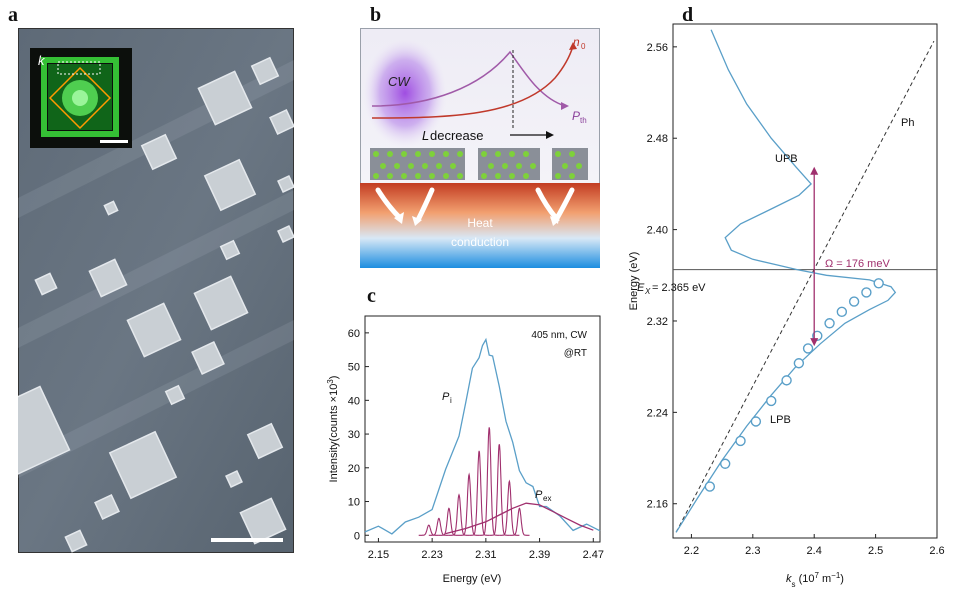 Image resolution: width=972 pixels, height=596 pixels. What do you see at coordinates (451, 400) in the screenshot?
I see `c-pi-sub: i` at bounding box center [451, 400].